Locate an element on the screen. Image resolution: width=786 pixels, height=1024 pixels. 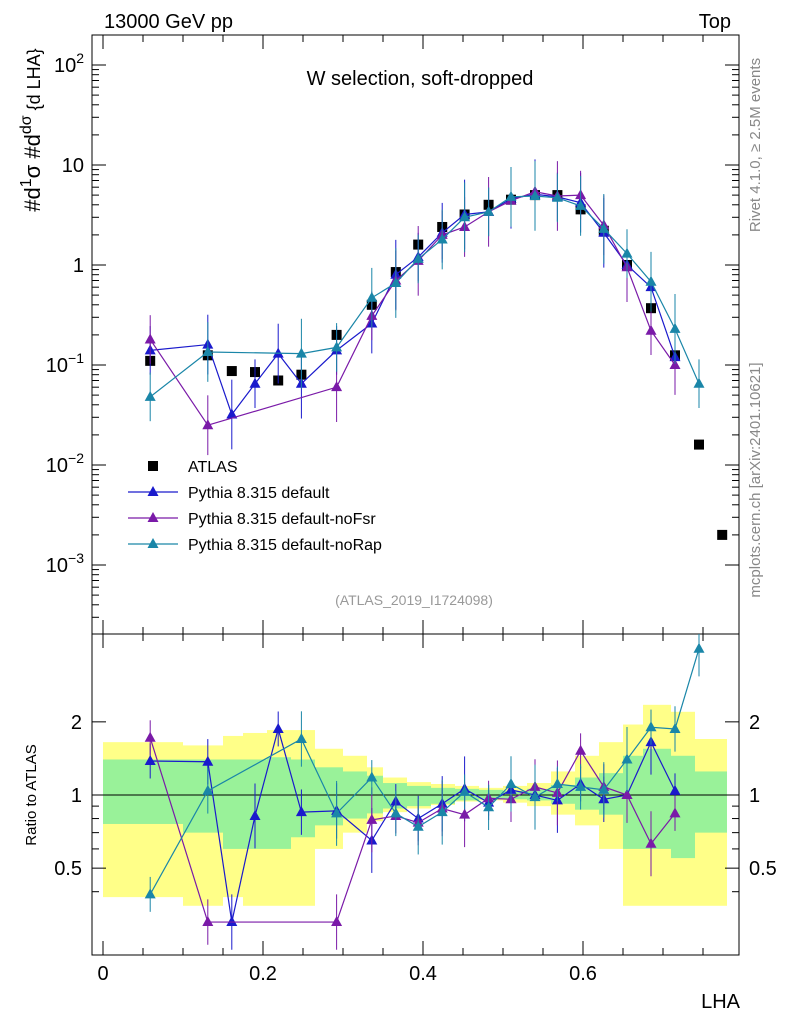
legend-entry: Pythia 8.315 default-noFsr is located at coordinates (252, 519).